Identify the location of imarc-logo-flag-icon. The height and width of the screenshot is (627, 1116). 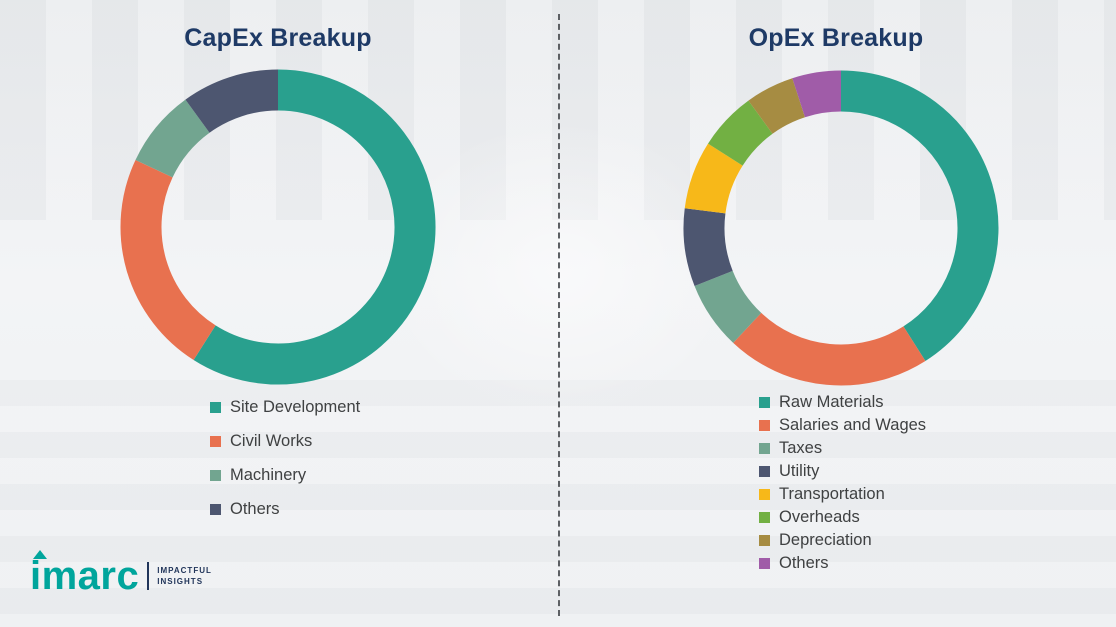
(40, 554).